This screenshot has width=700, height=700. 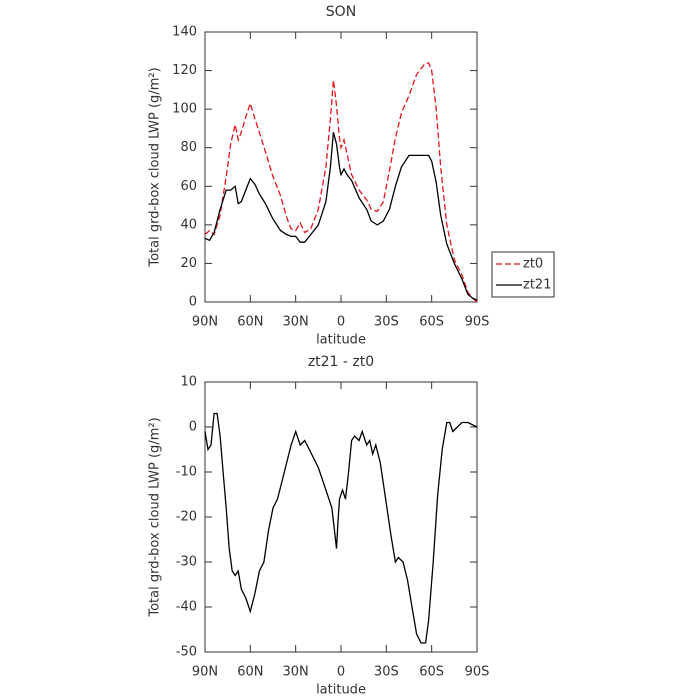 What do you see at coordinates (188, 224) in the screenshot?
I see `y-tick-label: 40` at bounding box center [188, 224].